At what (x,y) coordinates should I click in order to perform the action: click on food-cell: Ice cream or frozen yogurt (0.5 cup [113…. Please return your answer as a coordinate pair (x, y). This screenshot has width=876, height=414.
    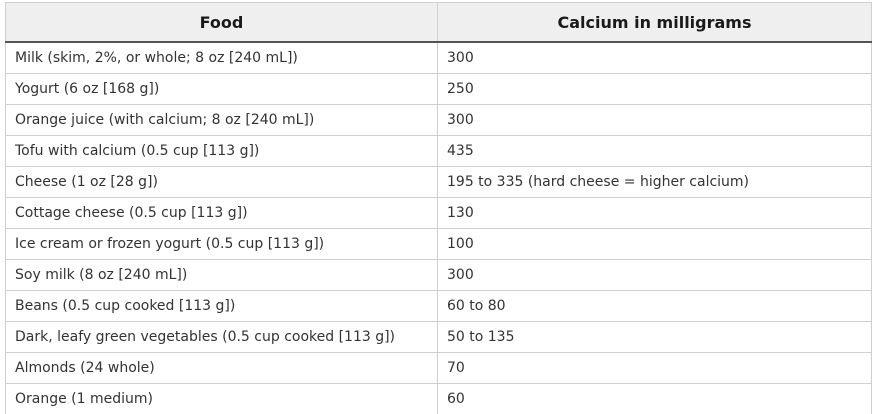
    Looking at the image, I should click on (222, 244).